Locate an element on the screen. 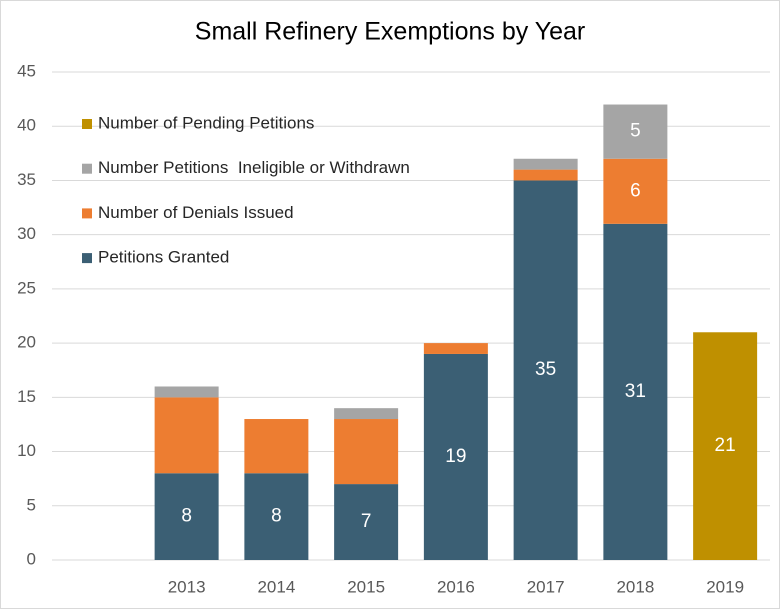 The height and width of the screenshot is (609, 780). x-tick-label: 2019 is located at coordinates (725, 586).